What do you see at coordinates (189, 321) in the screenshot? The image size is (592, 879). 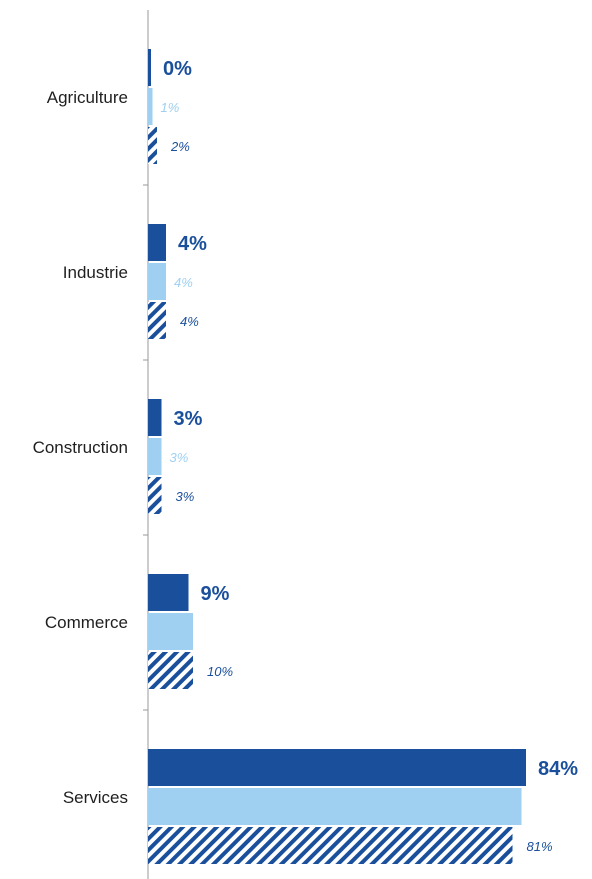 I see `data-label-industrie-series-3: 4%` at bounding box center [189, 321].